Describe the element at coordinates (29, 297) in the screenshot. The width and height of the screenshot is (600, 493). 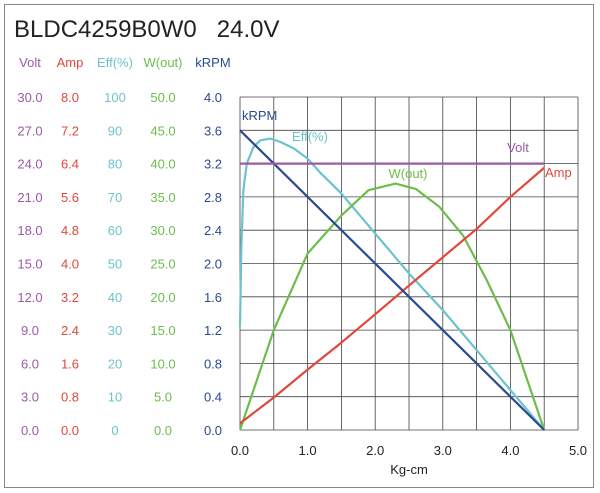
I see `y-tick-label: 12.0` at that location.